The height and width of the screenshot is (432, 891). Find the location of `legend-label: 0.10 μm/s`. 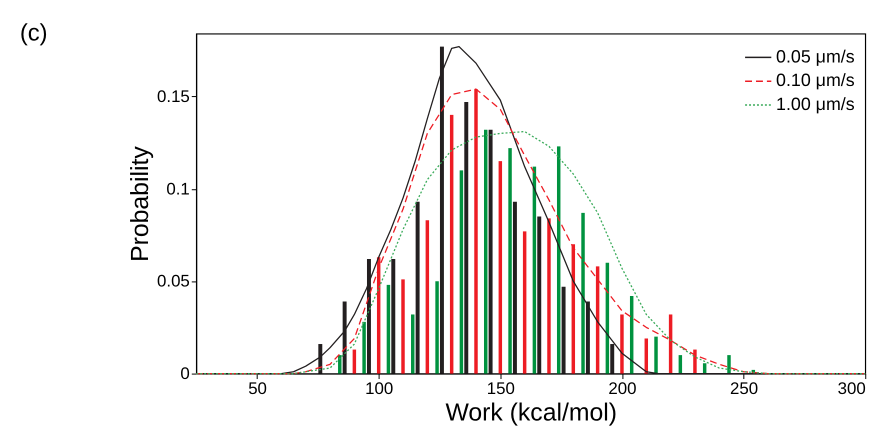

legend-label: 0.10 μm/s is located at coordinates (815, 80).